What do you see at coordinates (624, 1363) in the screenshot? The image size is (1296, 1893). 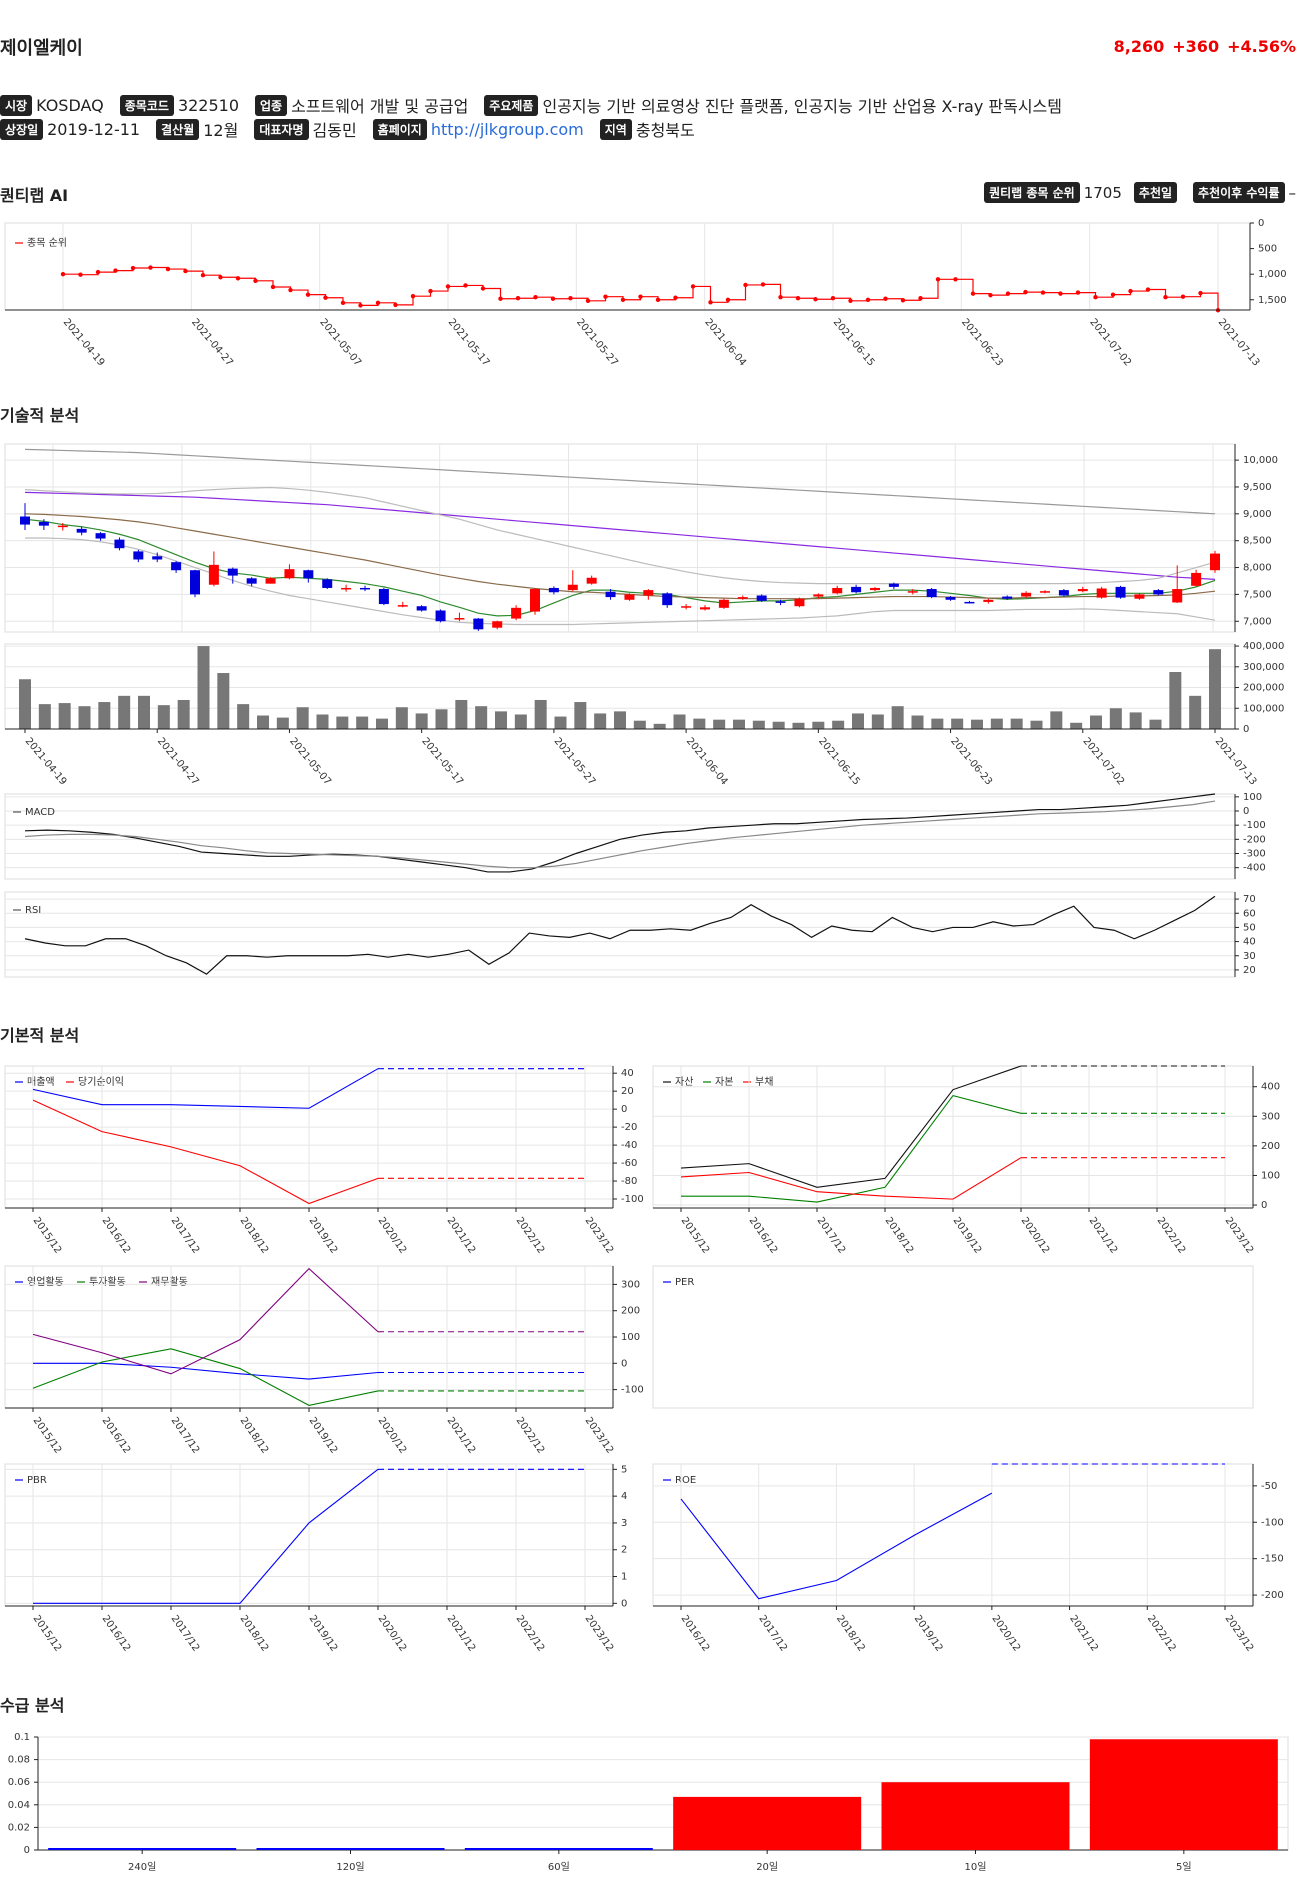 I see `cashflow-y-tick-label: 0` at bounding box center [624, 1363].